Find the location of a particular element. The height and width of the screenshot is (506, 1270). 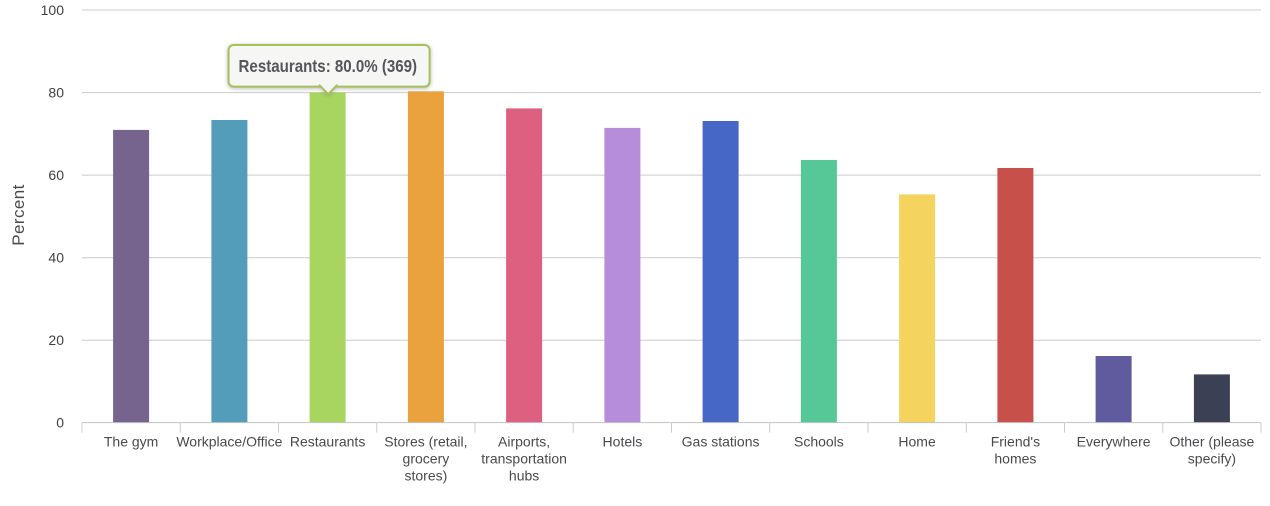

svg-text: 100 is located at coordinates (53, 10).